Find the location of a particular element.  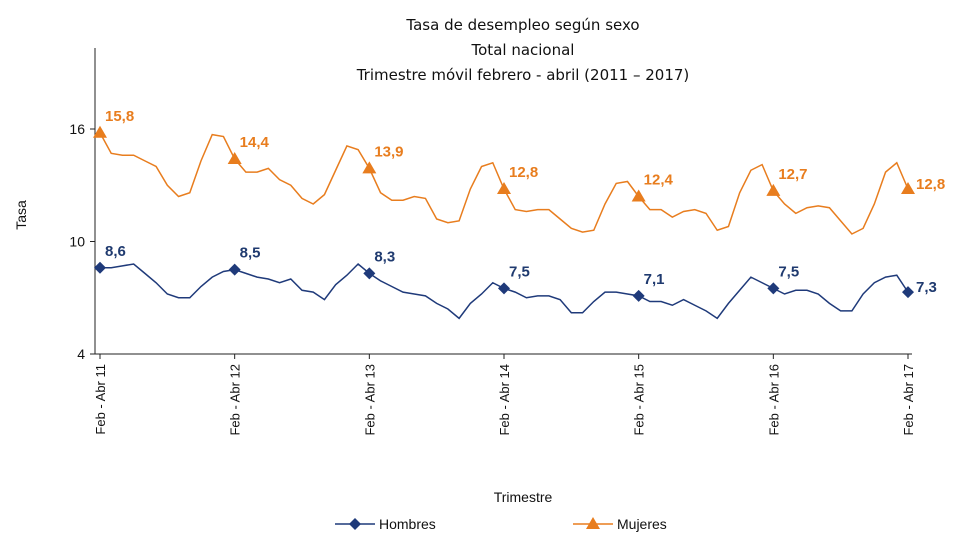

x-tick-label: Feb - Abr 17 is located at coordinates (908, 400).